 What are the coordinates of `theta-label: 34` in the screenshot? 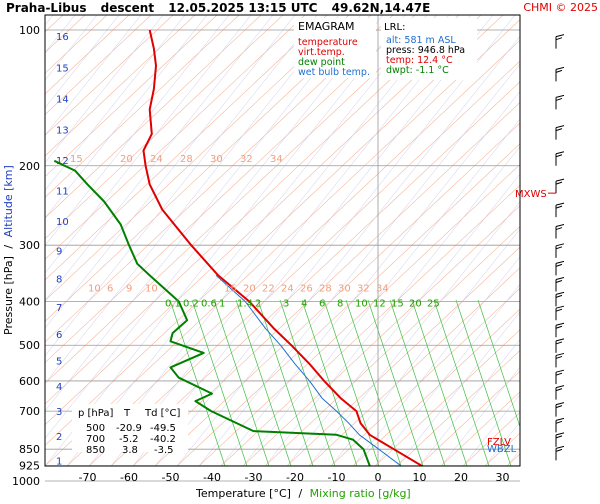 It's located at (382, 288).